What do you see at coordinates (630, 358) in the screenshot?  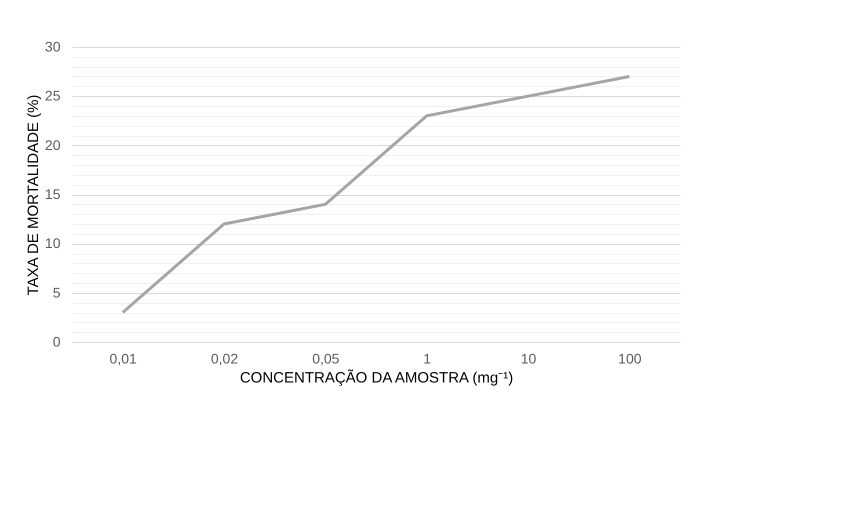 I see `x-tick-label: 100` at bounding box center [630, 358].